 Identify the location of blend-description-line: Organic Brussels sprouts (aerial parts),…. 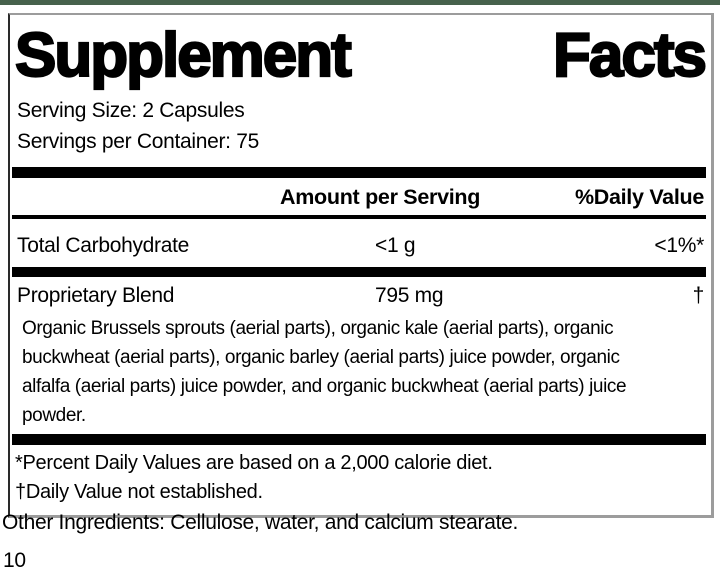
(318, 328).